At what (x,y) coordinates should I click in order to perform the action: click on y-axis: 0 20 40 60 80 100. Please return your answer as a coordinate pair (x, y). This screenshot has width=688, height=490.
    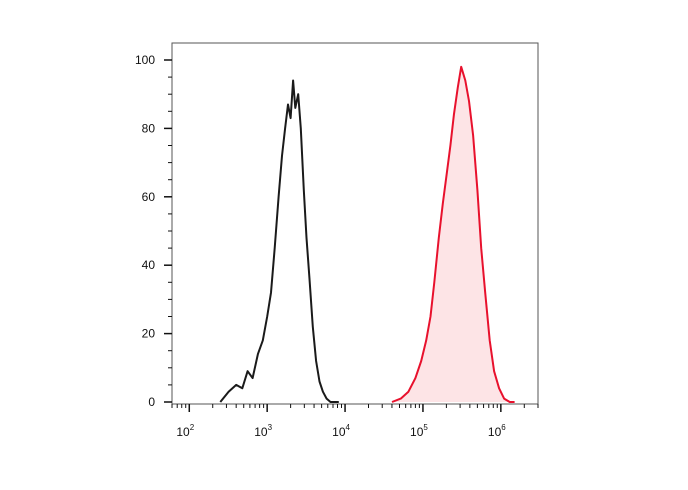
    Looking at the image, I should click on (153, 231).